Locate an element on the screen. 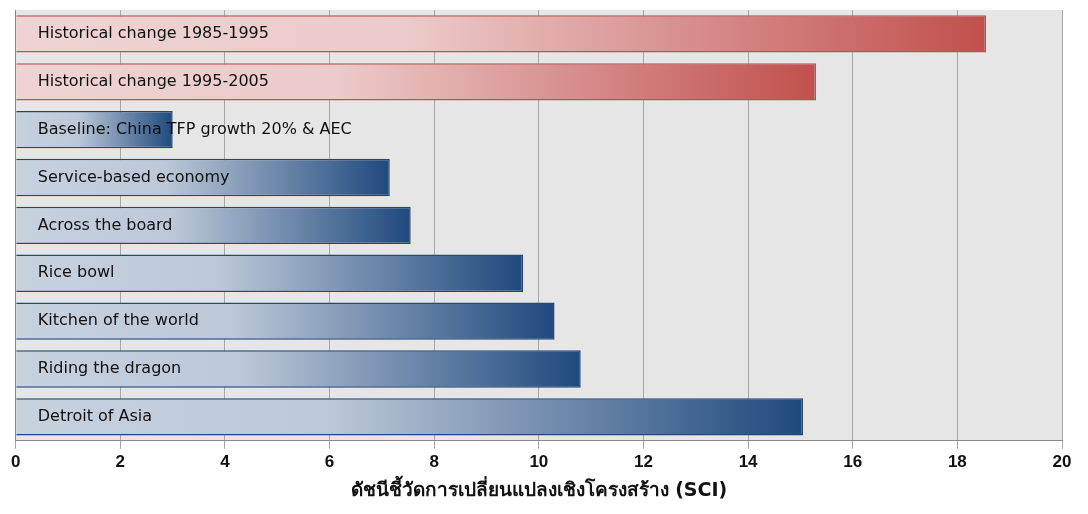  y-tick-label: Historical change 1985-1995 is located at coordinates (153, 33).